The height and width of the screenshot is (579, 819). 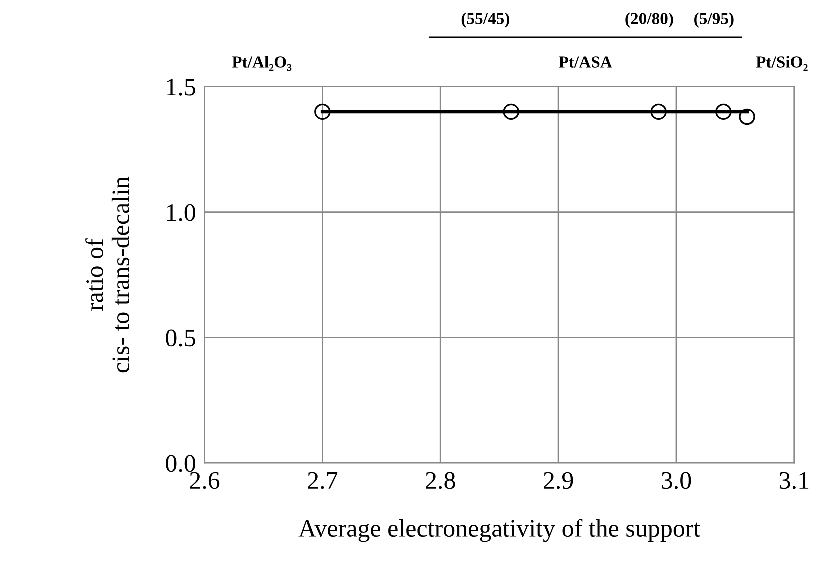 What do you see at coordinates (486, 20) in the screenshot?
I see `text: (55/45)` at bounding box center [486, 20].